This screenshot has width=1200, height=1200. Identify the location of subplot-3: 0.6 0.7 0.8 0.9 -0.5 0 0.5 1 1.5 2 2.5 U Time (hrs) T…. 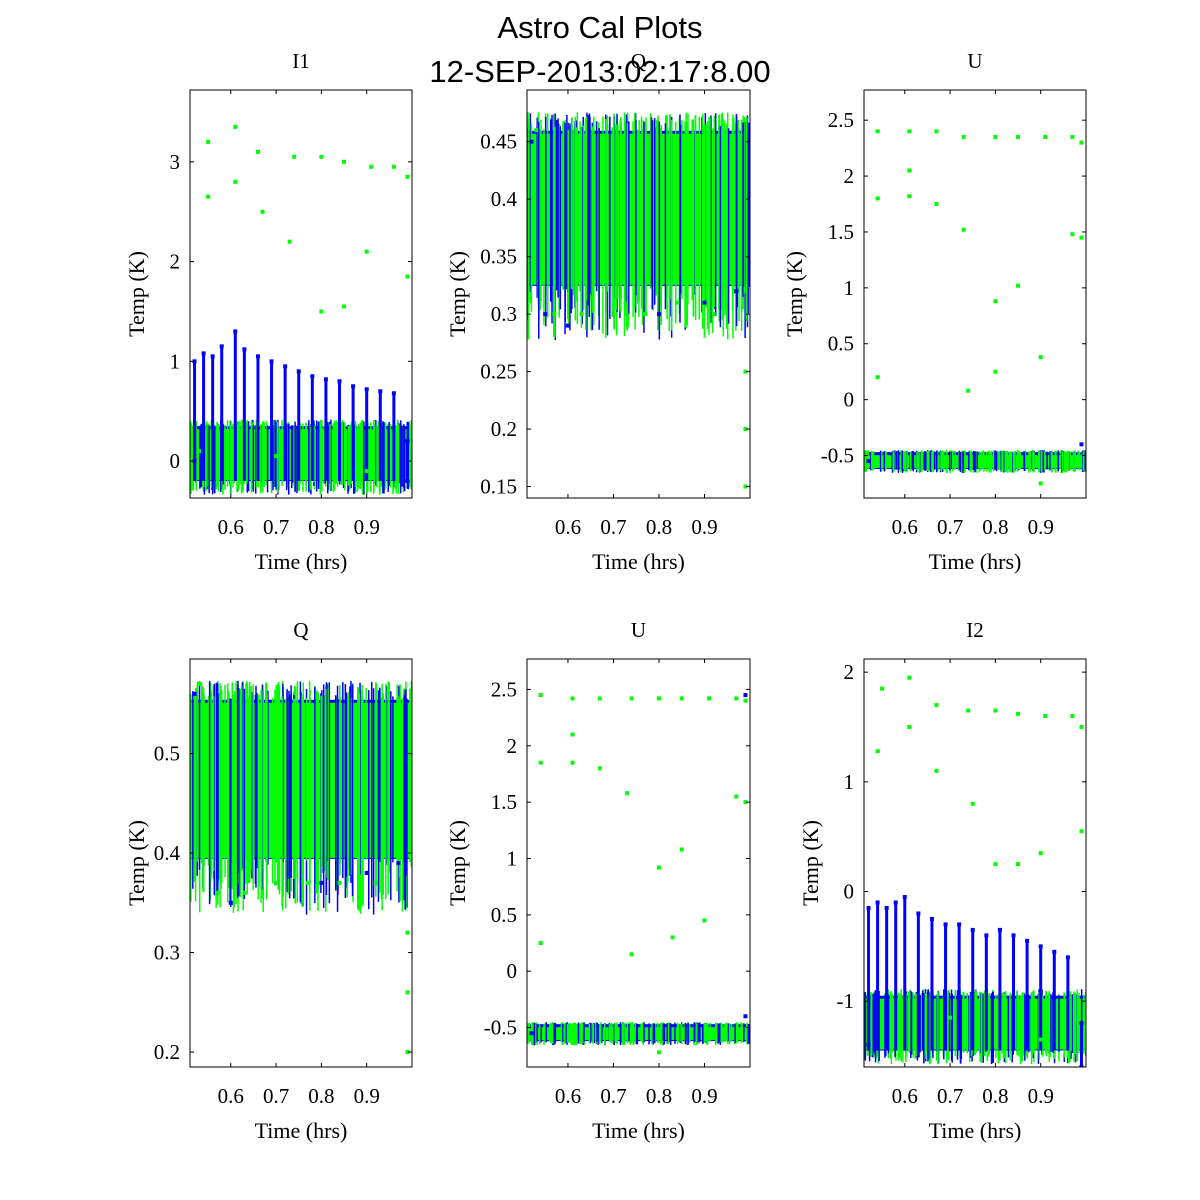
(934, 311).